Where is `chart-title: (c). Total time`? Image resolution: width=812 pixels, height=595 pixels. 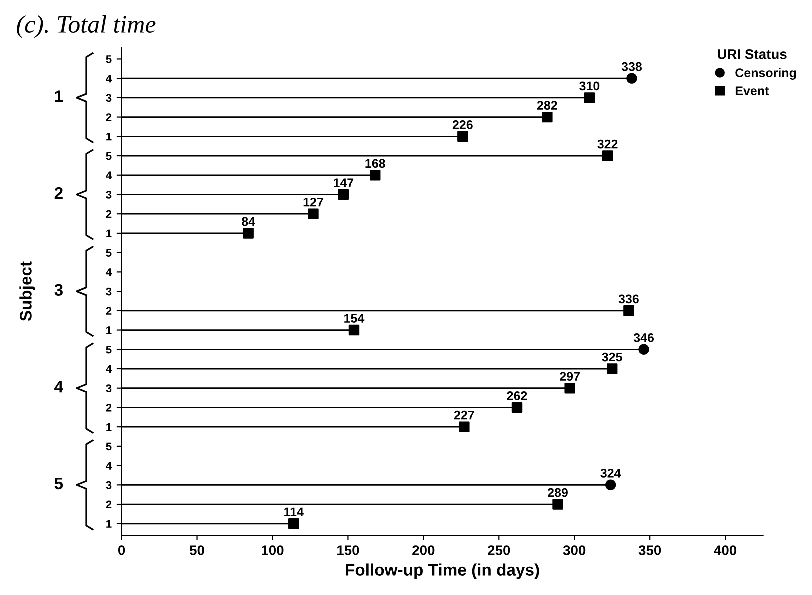 chart-title: (c). Total time is located at coordinates (86, 26).